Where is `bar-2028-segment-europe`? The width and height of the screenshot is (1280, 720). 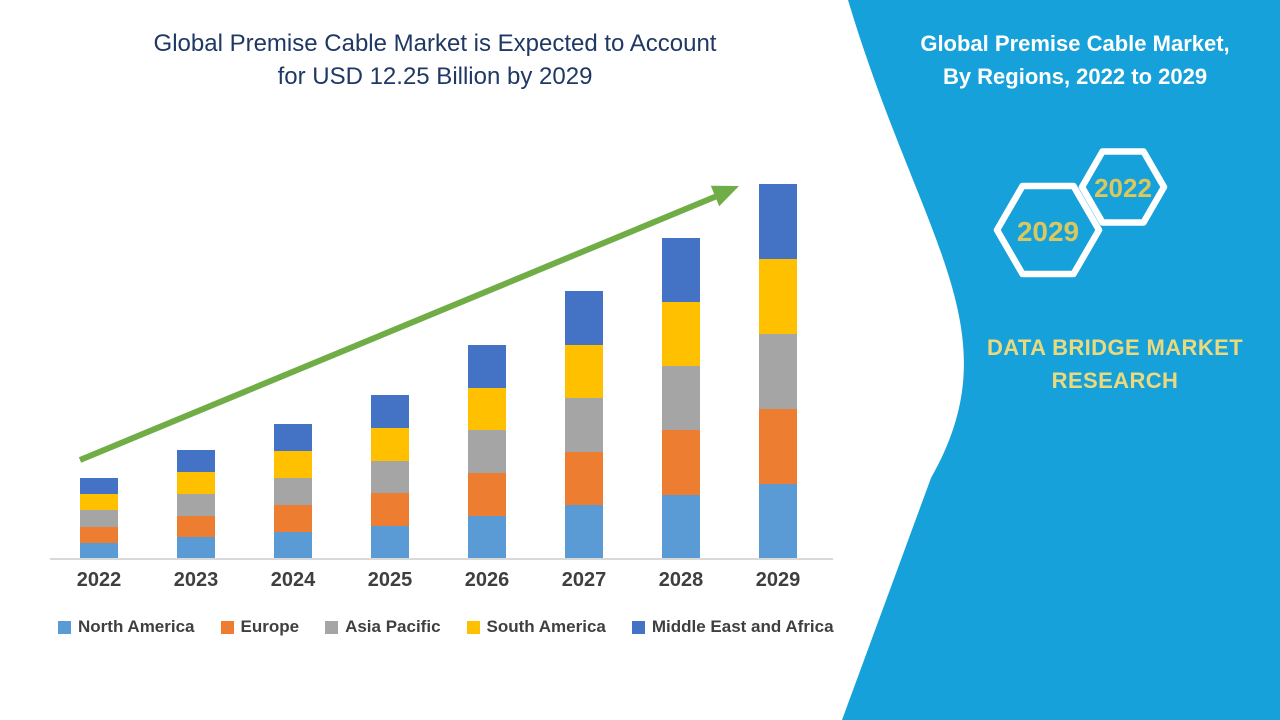 bar-2028-segment-europe is located at coordinates (681, 462).